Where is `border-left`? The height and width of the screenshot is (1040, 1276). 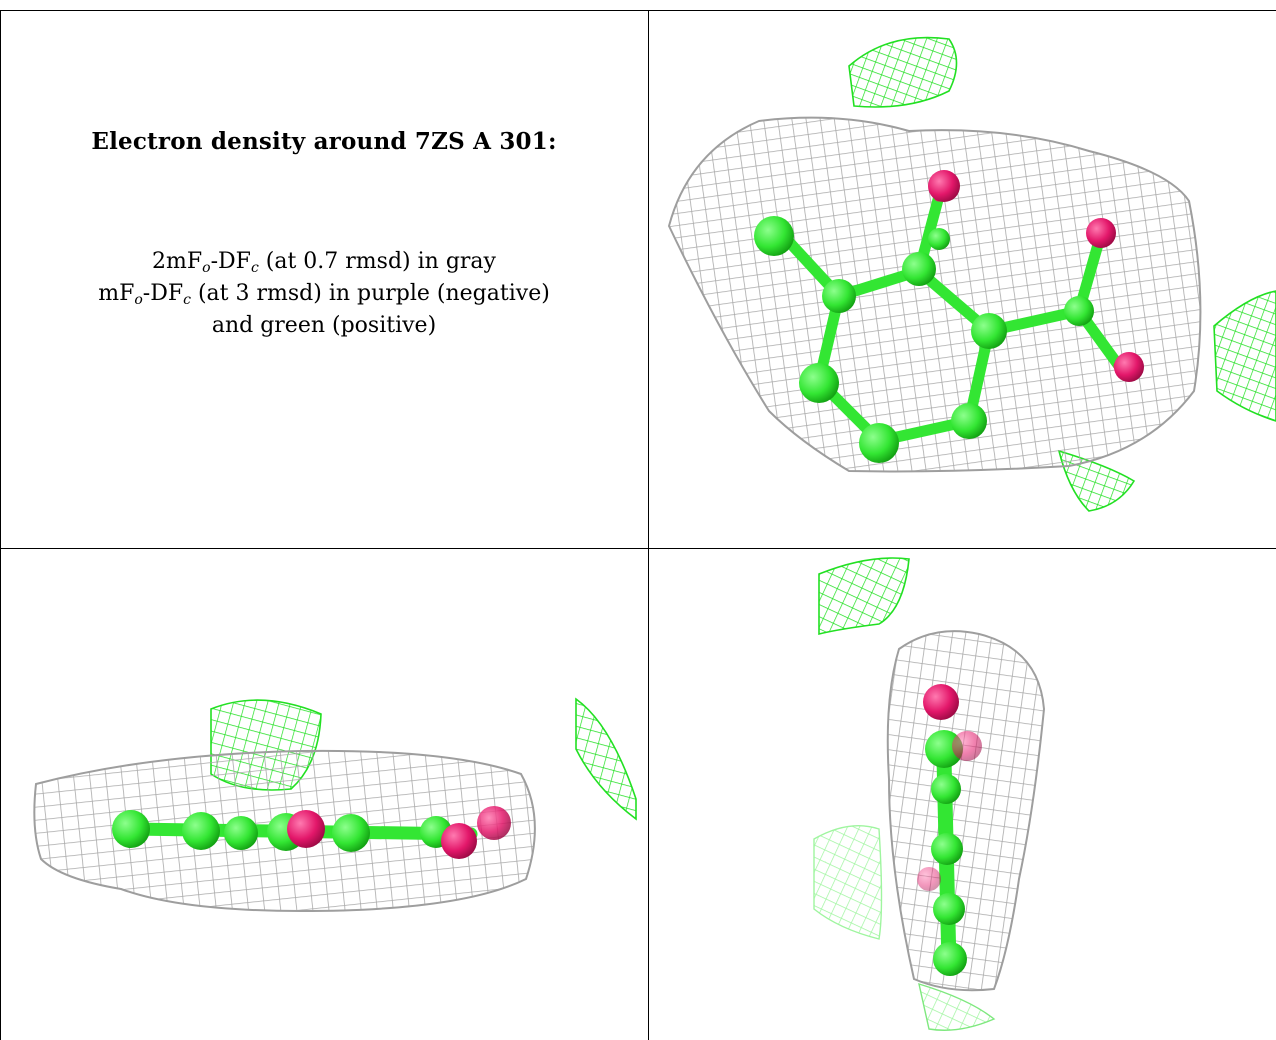 border-left is located at coordinates (0, 525).